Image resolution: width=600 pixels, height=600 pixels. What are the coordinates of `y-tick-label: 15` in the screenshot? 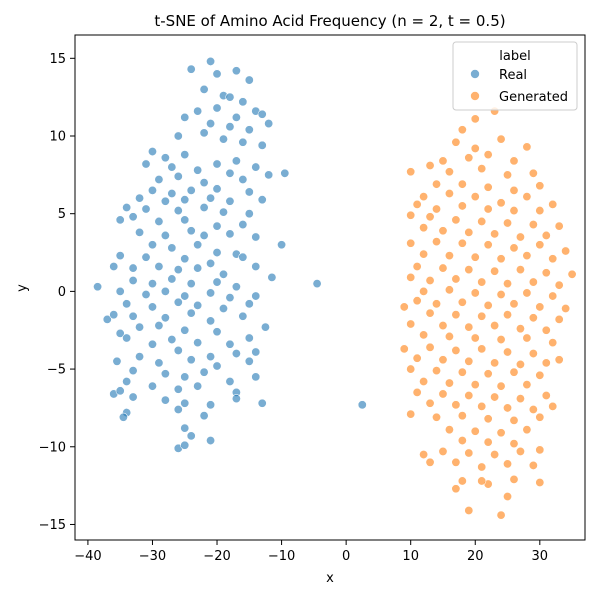 It's located at (57, 59).